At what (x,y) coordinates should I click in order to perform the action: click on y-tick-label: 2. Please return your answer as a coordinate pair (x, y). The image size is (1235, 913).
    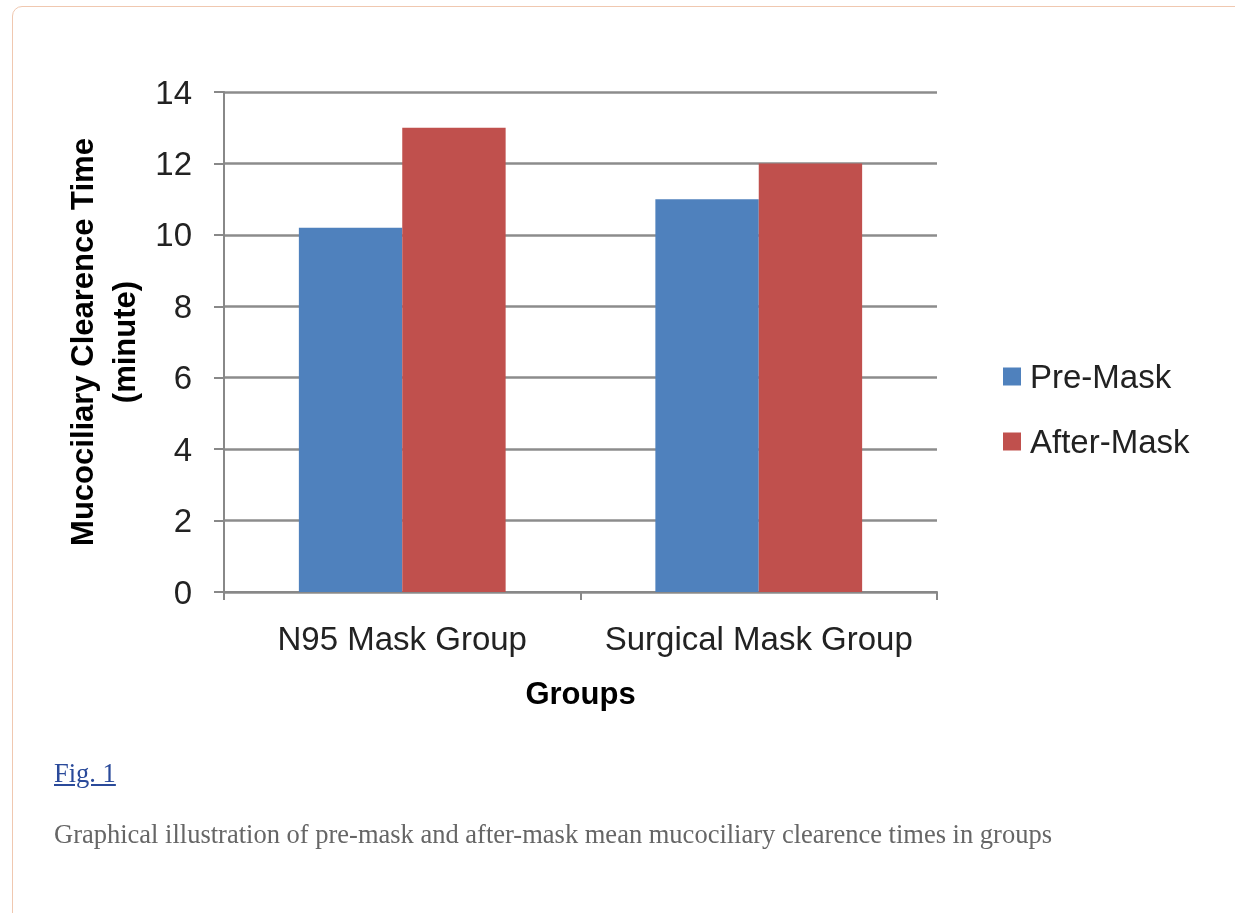
    Looking at the image, I should click on (182, 521).